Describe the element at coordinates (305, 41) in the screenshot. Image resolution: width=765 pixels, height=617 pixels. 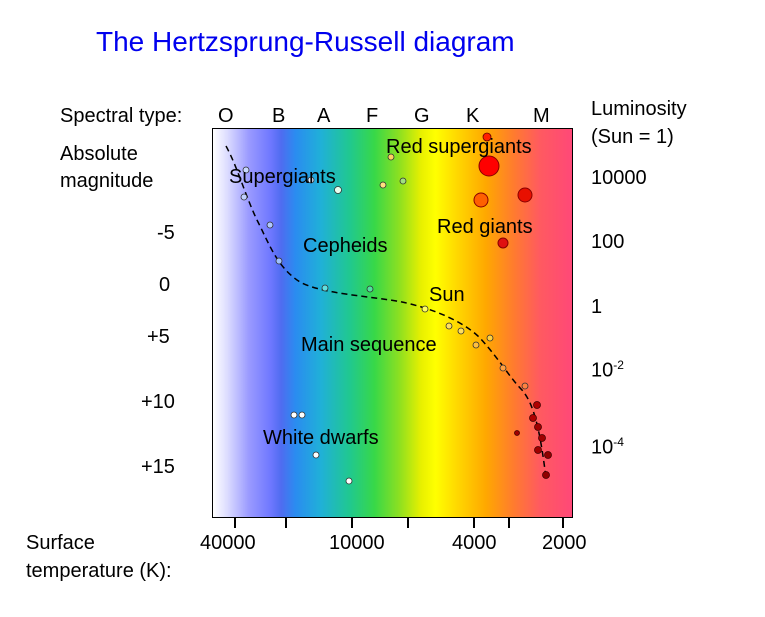
I see `diagram-title: The Hertzsprung-Russell diagram` at that location.